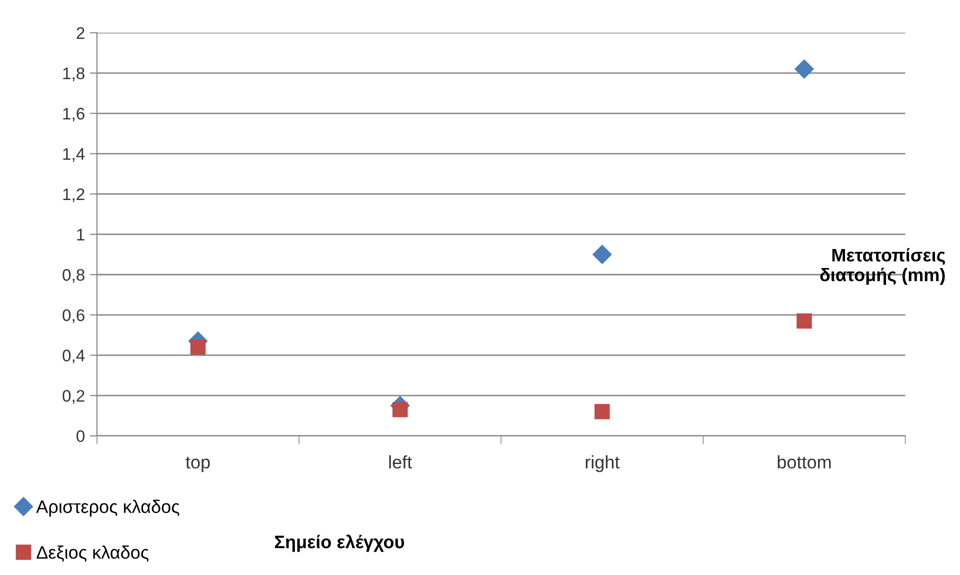 The width and height of the screenshot is (960, 575). I want to click on legend-label: Αριστερος κλαδος, so click(108, 508).